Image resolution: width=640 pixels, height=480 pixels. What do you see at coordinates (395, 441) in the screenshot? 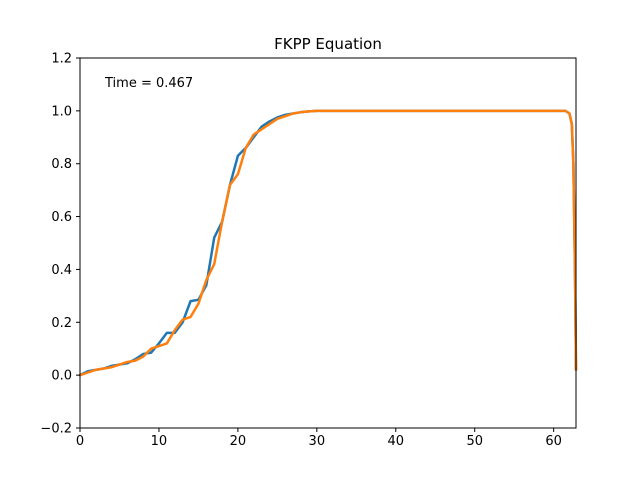
I see `x-tick-label: 40` at bounding box center [395, 441].